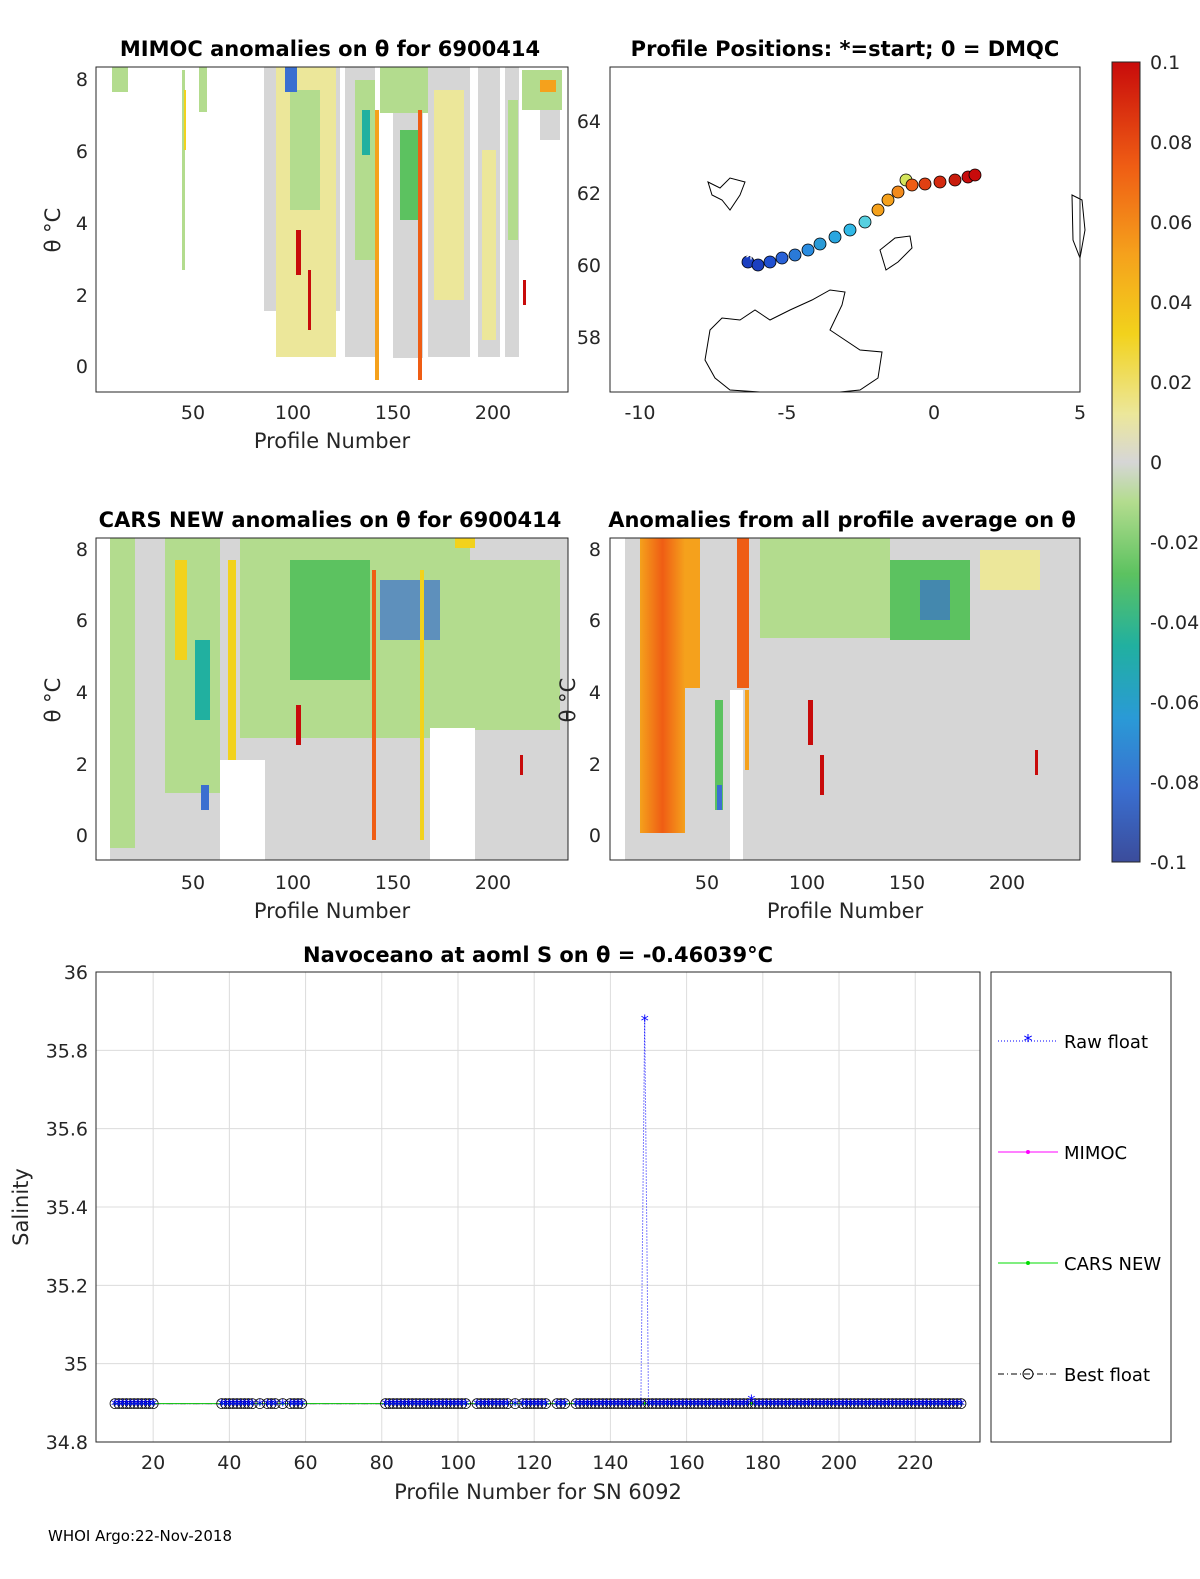 This screenshot has height=1579, width=1200. Describe the element at coordinates (1028, 1374) in the screenshot. I see `legend-best-marker` at that location.